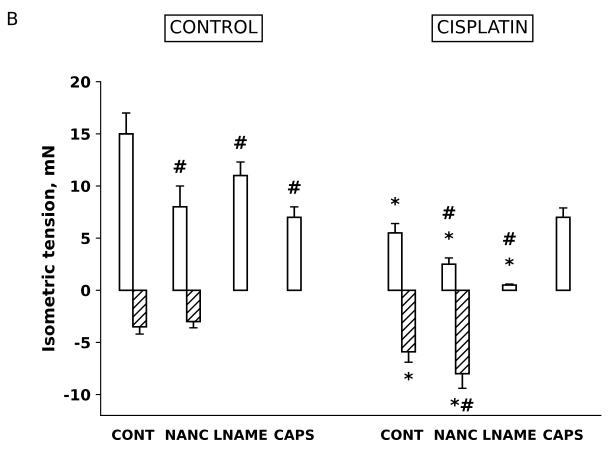 This screenshot has height=454, width=610. I want to click on data-label: *#, so click(462, 405).